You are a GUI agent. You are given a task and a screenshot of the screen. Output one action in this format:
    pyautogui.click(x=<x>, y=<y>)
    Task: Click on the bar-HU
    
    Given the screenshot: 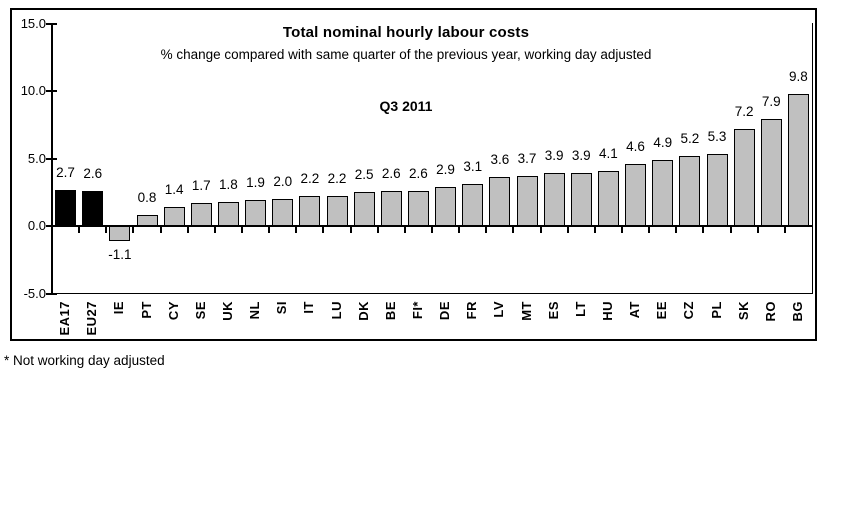 What is the action you would take?
    pyautogui.click(x=608, y=198)
    